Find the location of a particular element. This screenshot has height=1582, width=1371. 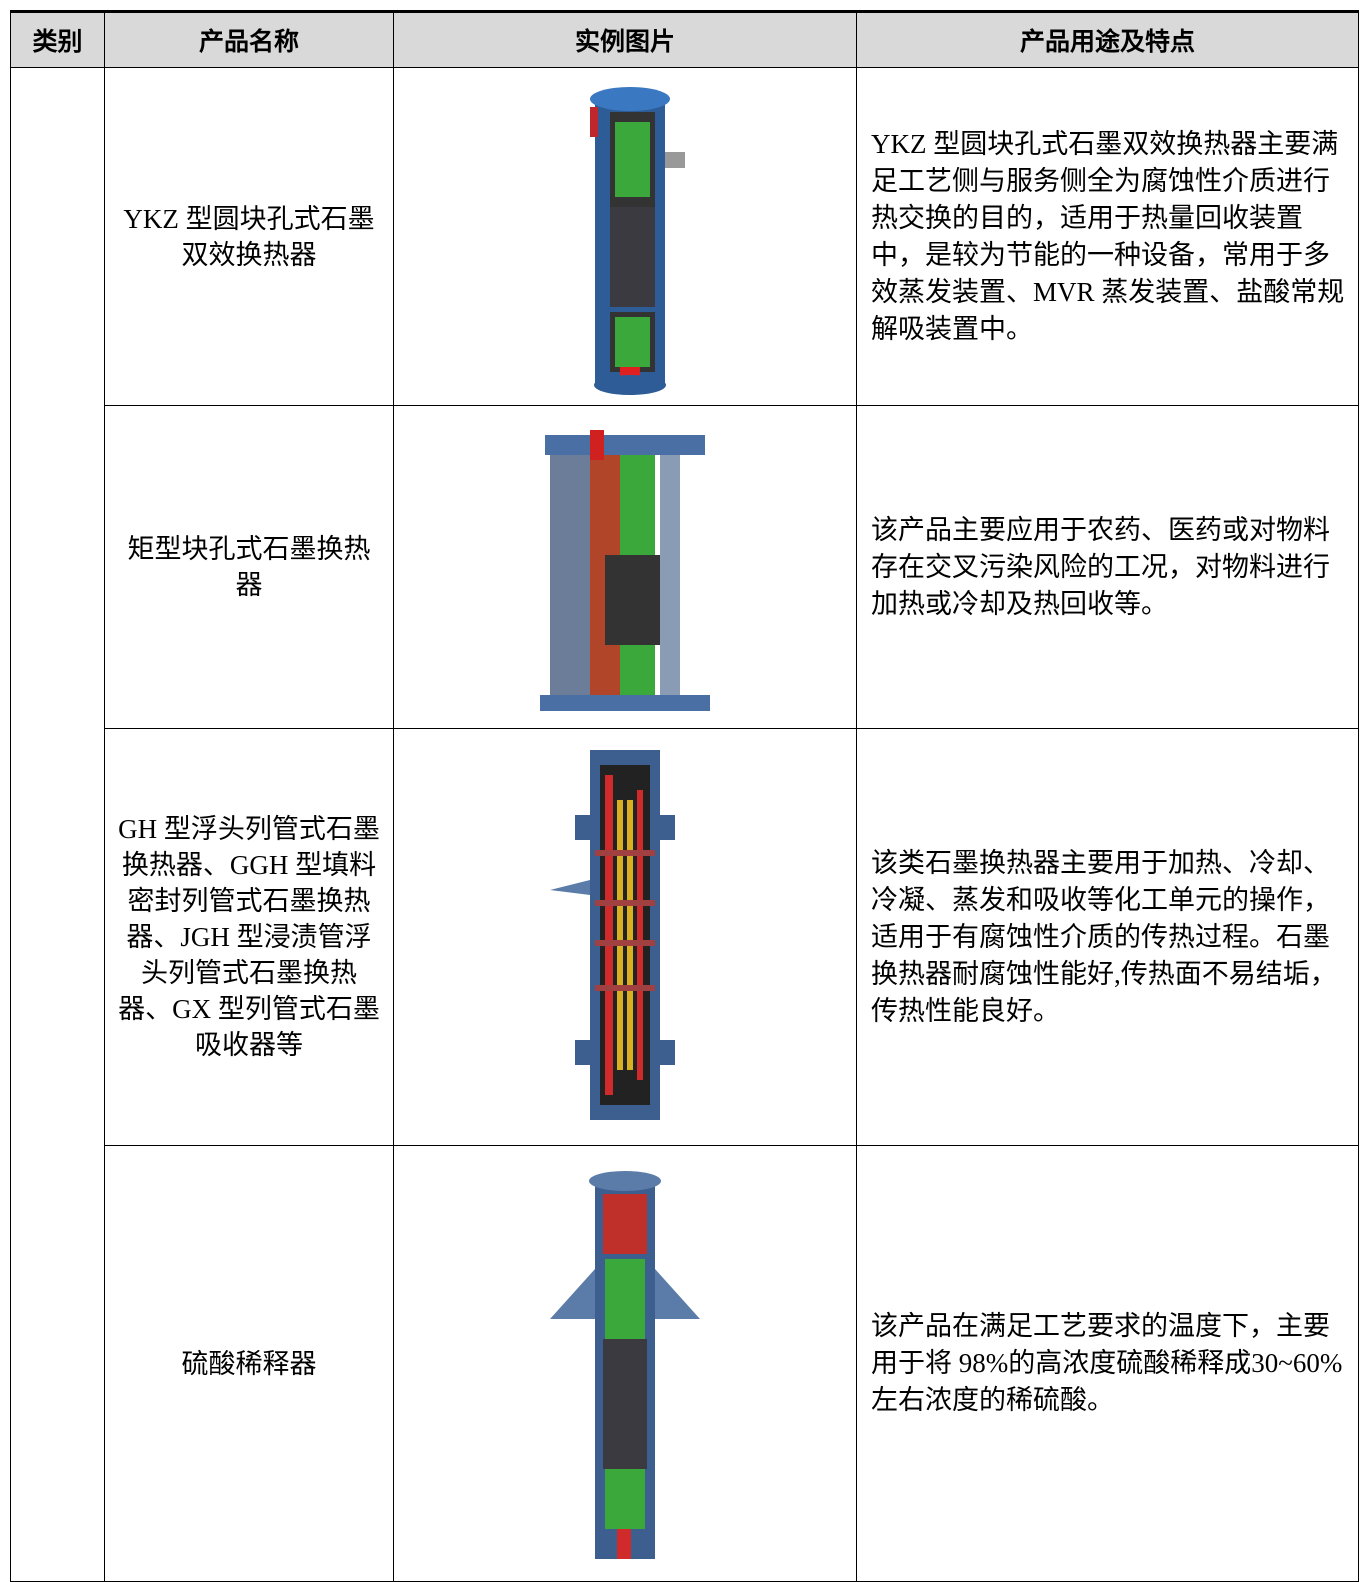

header-row: 类别 产品名称 实例图片 产品用途及特点 is located at coordinates (684, 39).